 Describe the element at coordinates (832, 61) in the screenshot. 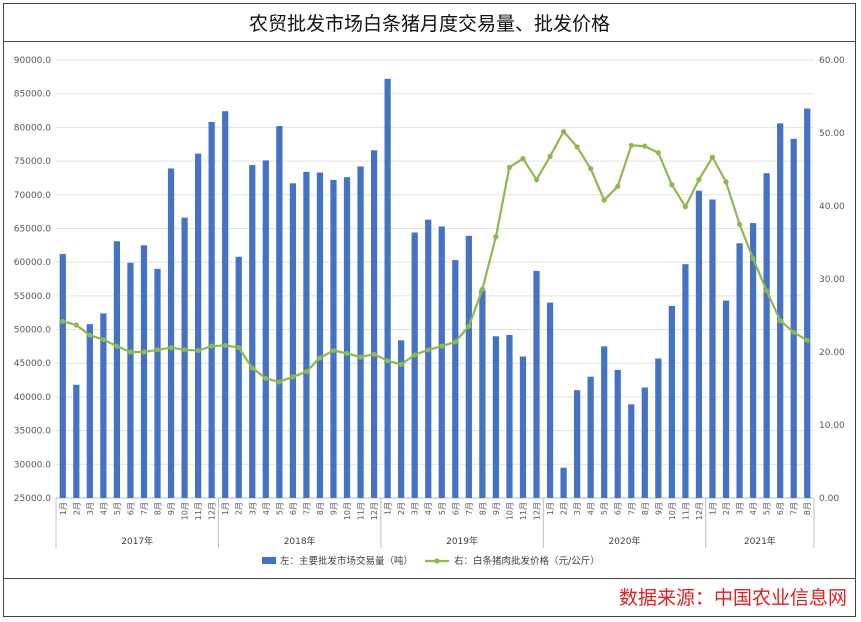

I see `right-axis-tick-label: 60.00` at that location.